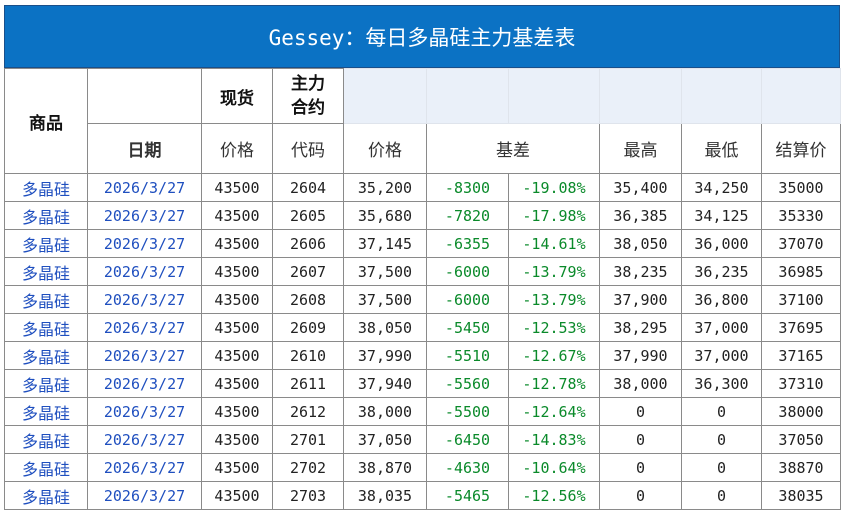  Describe the element at coordinates (801, 215) in the screenshot. I see `cell-settle: 35330` at that location.